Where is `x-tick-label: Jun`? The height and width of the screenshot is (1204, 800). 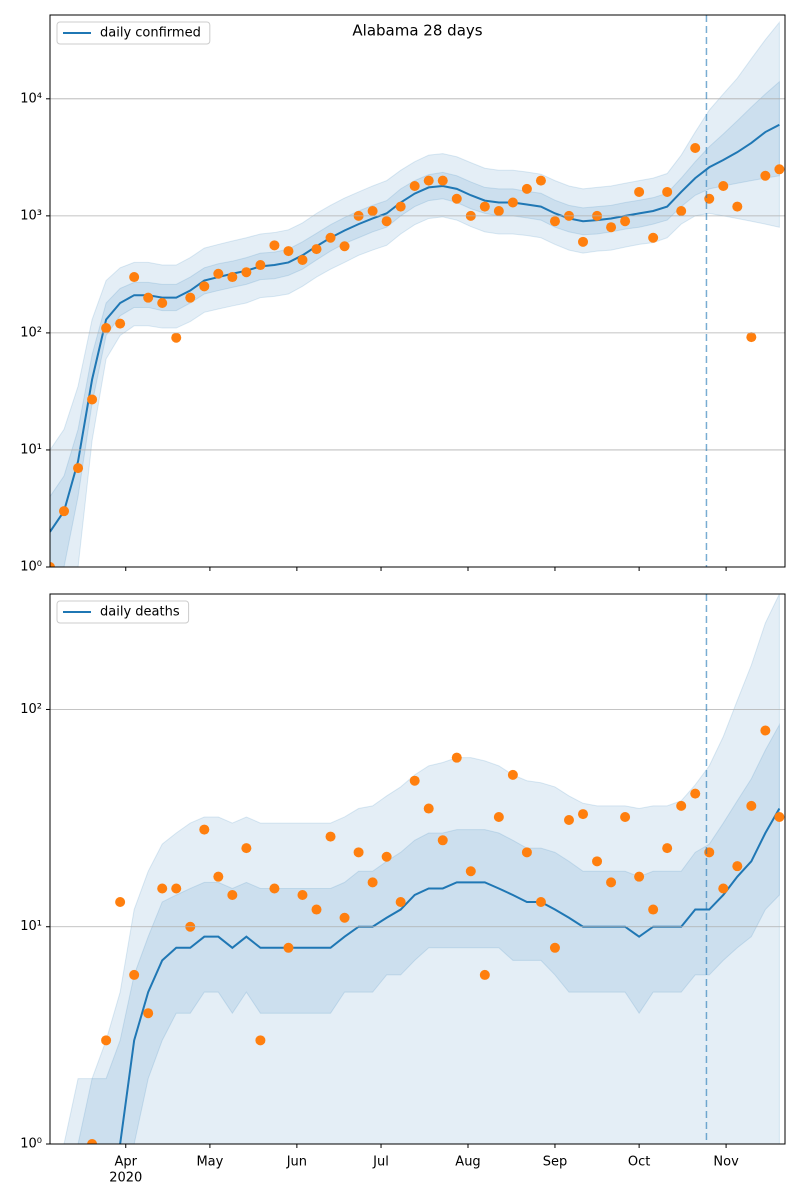 x-tick-label: Jun is located at coordinates (296, 1162).